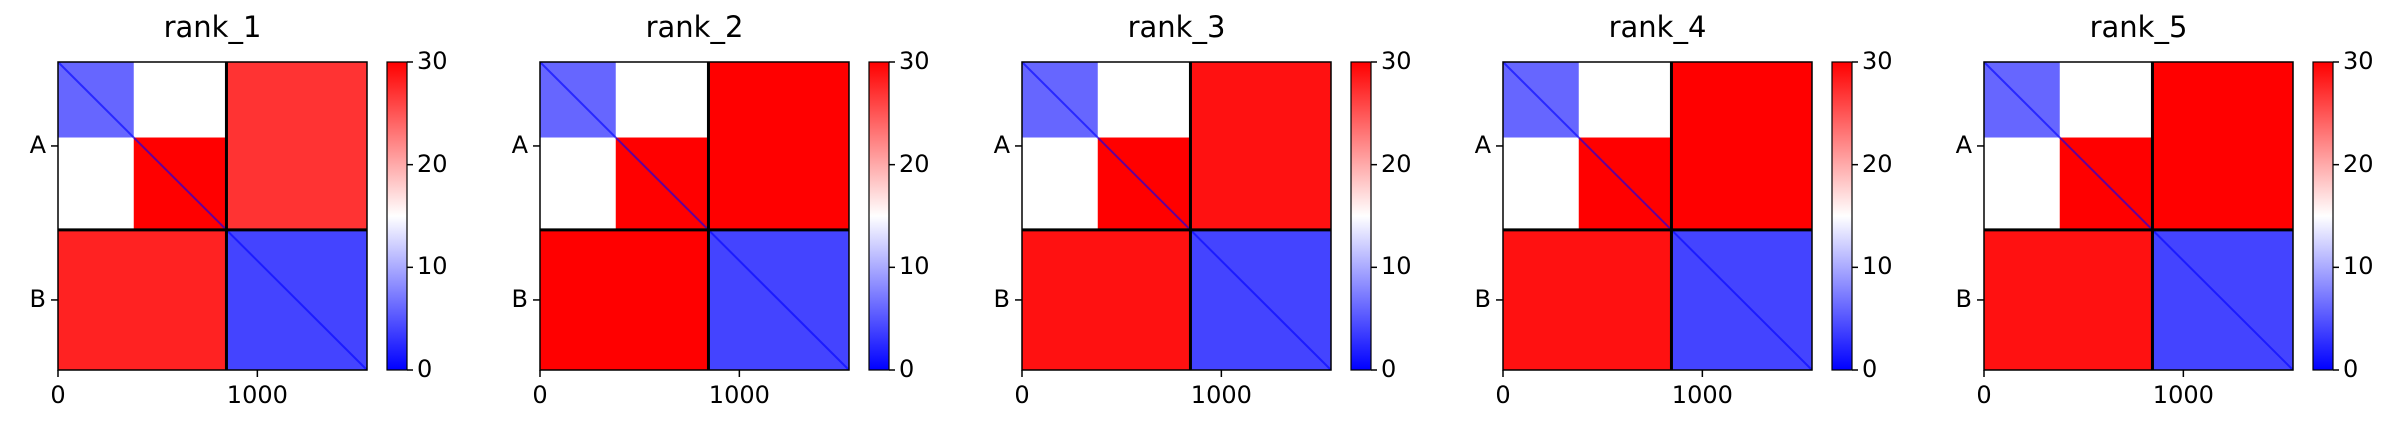 This screenshot has height=438, width=2401. What do you see at coordinates (694, 27) in the screenshot?
I see `panel-title: rank_2` at bounding box center [694, 27].